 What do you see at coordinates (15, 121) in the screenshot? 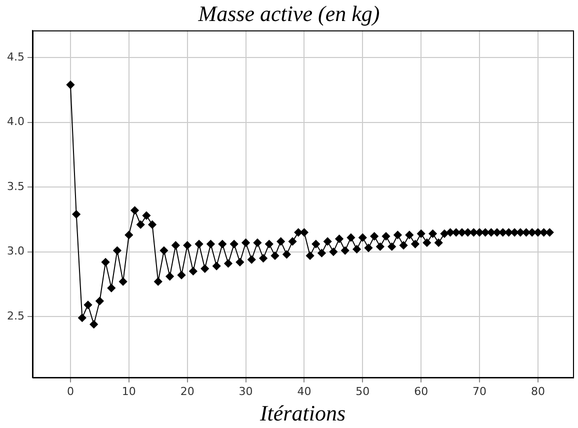
I see `y-tick-label: 4.0` at bounding box center [15, 121].